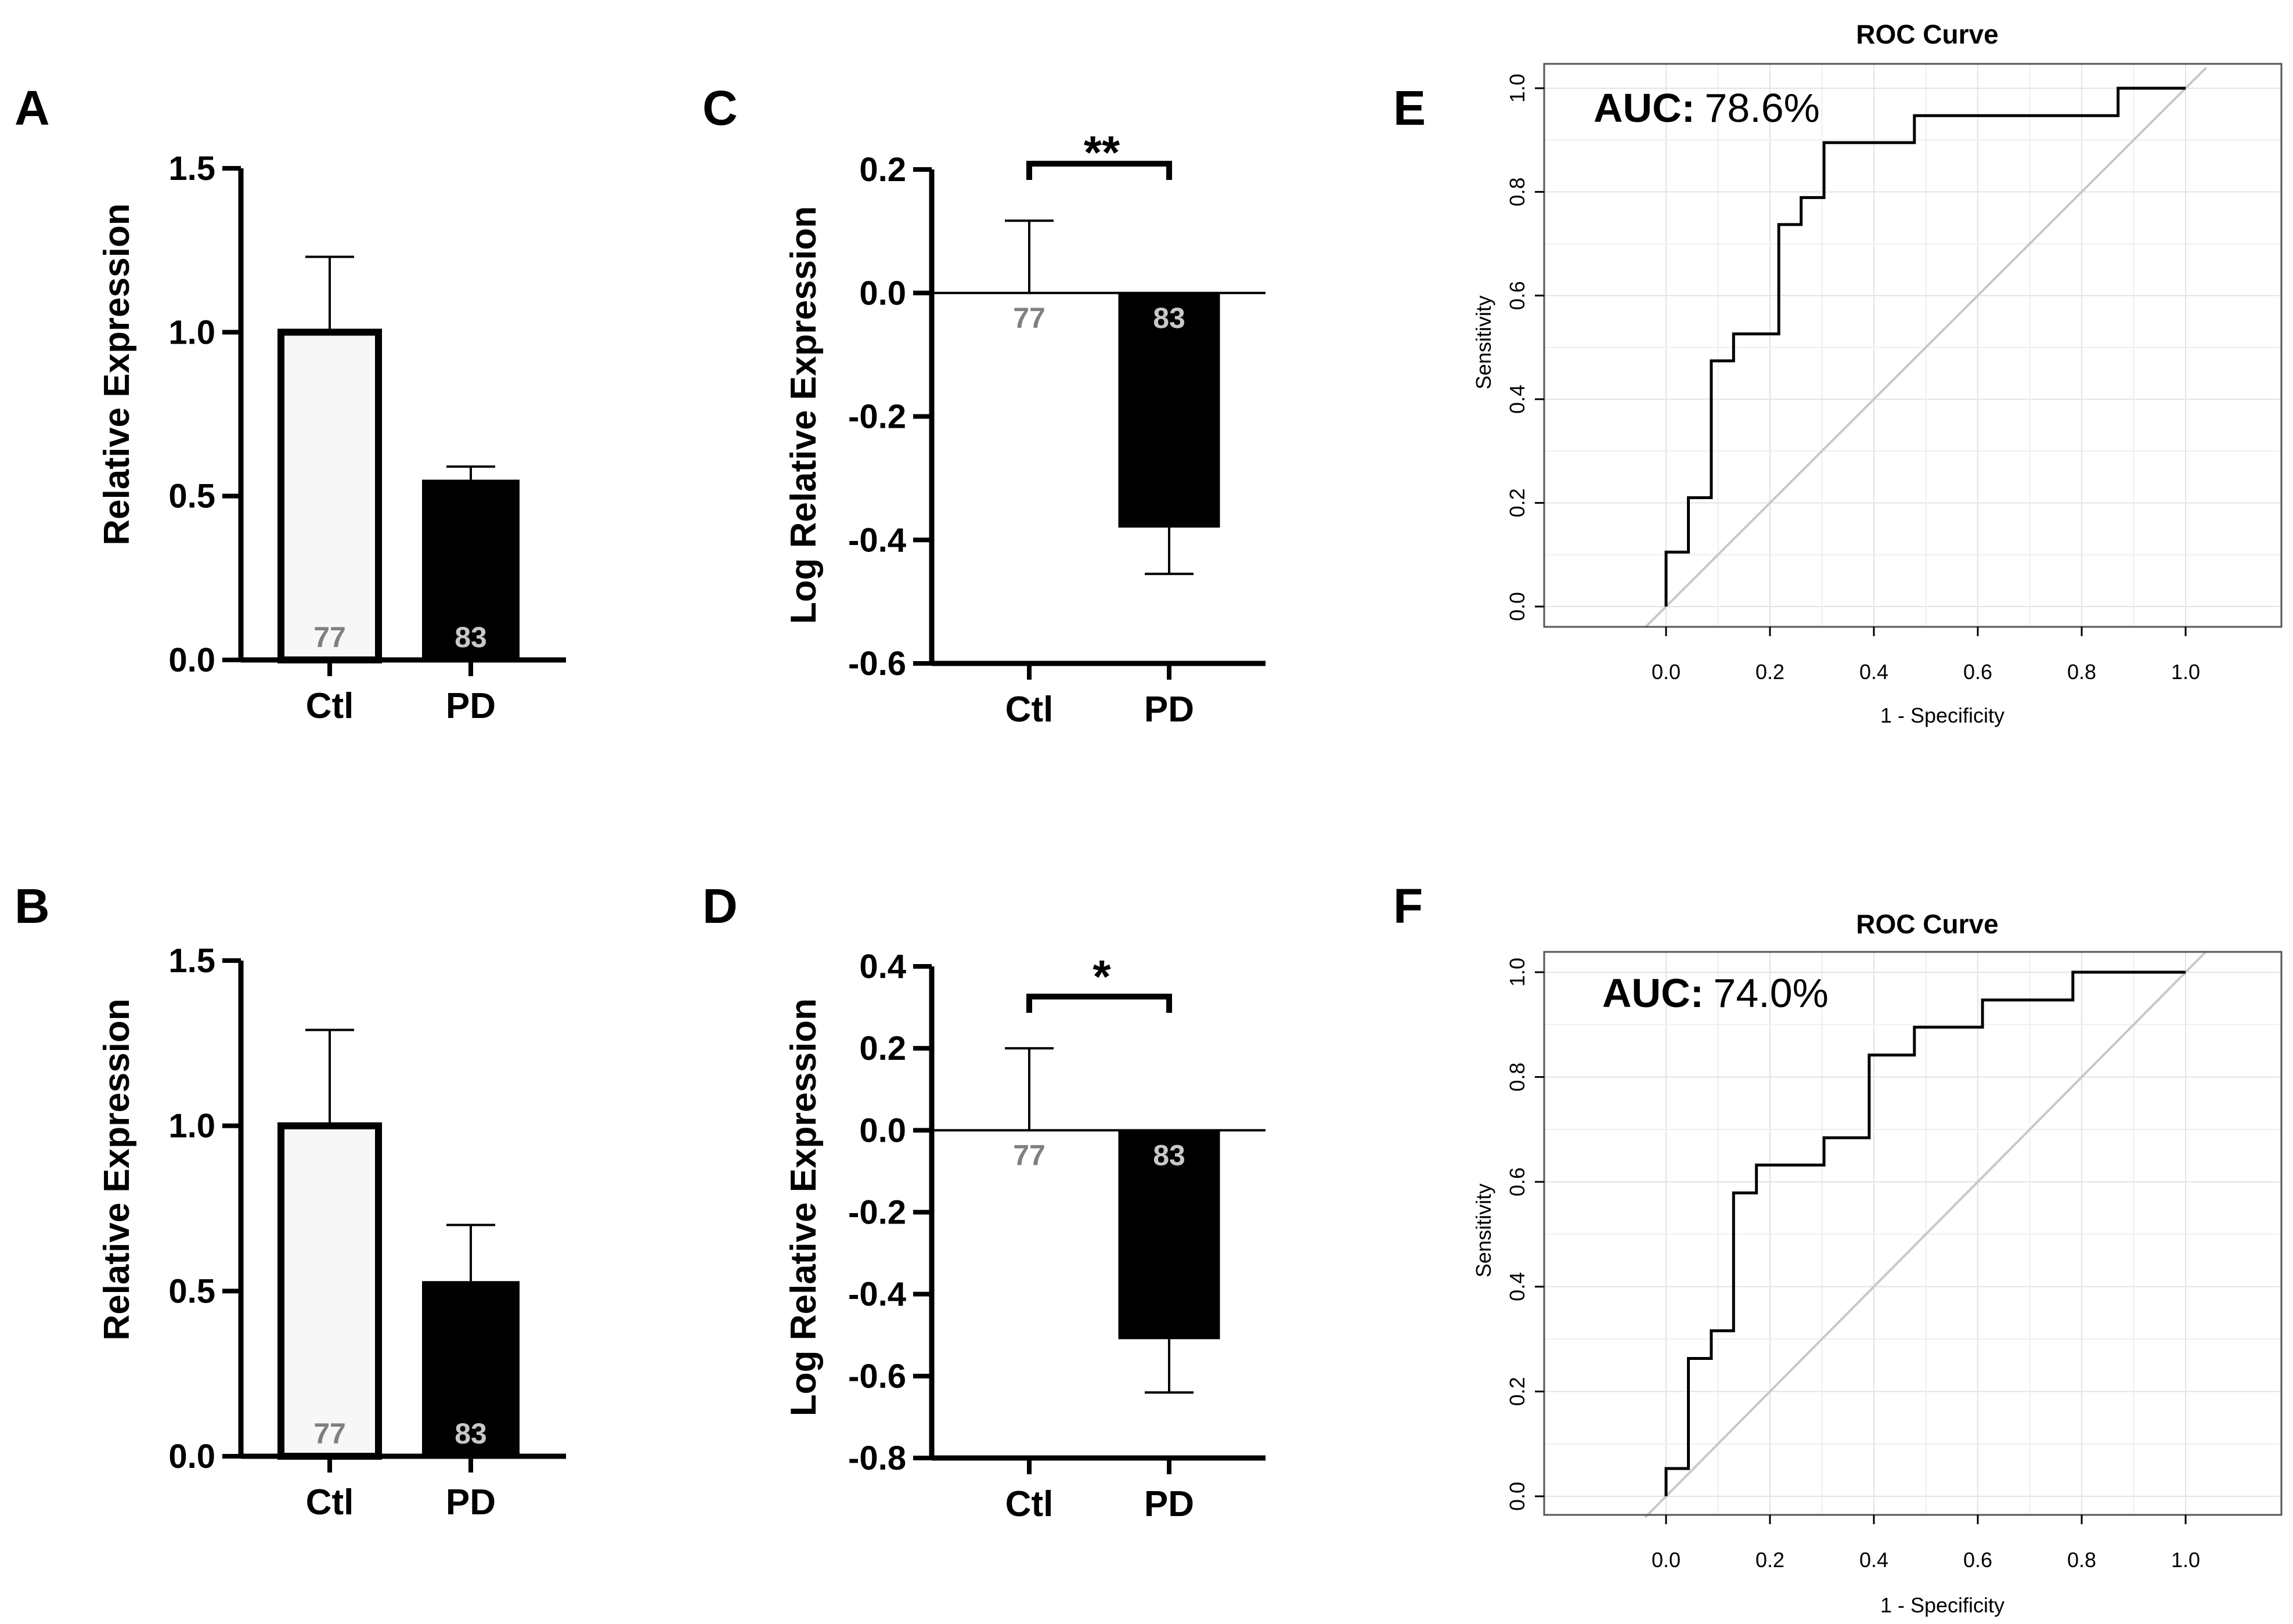  What do you see at coordinates (720, 108) in the screenshot?
I see `panel-letter-c: C` at bounding box center [720, 108].